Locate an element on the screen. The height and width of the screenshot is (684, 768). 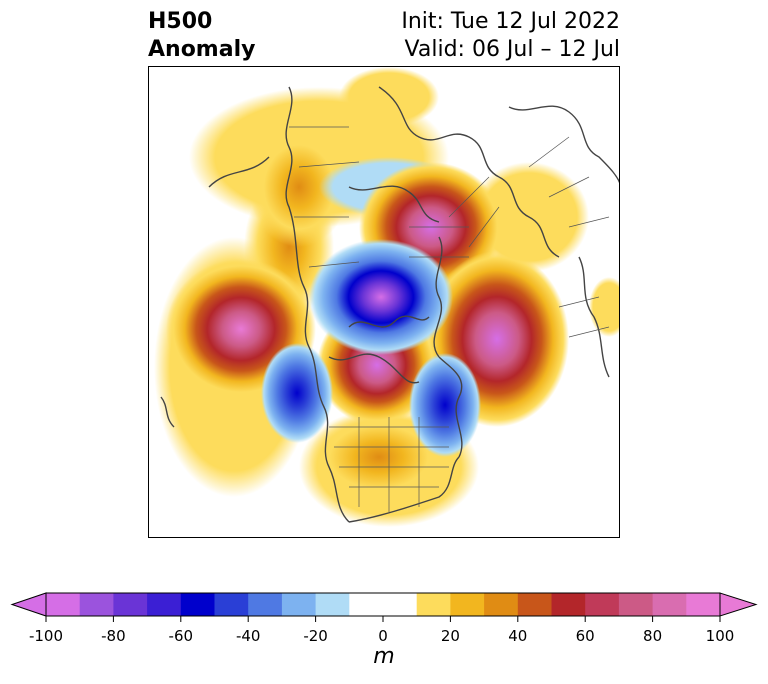
colorbar-tick-label: -20 is located at coordinates (315, 636).